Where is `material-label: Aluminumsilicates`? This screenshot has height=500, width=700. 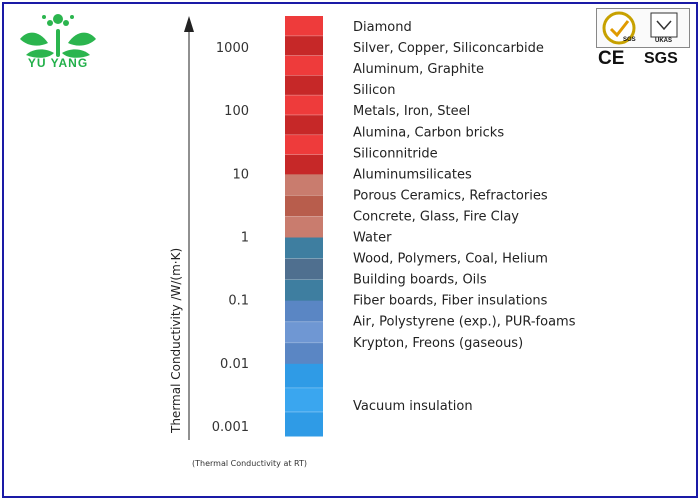 material-label: Aluminumsilicates is located at coordinates (412, 174).